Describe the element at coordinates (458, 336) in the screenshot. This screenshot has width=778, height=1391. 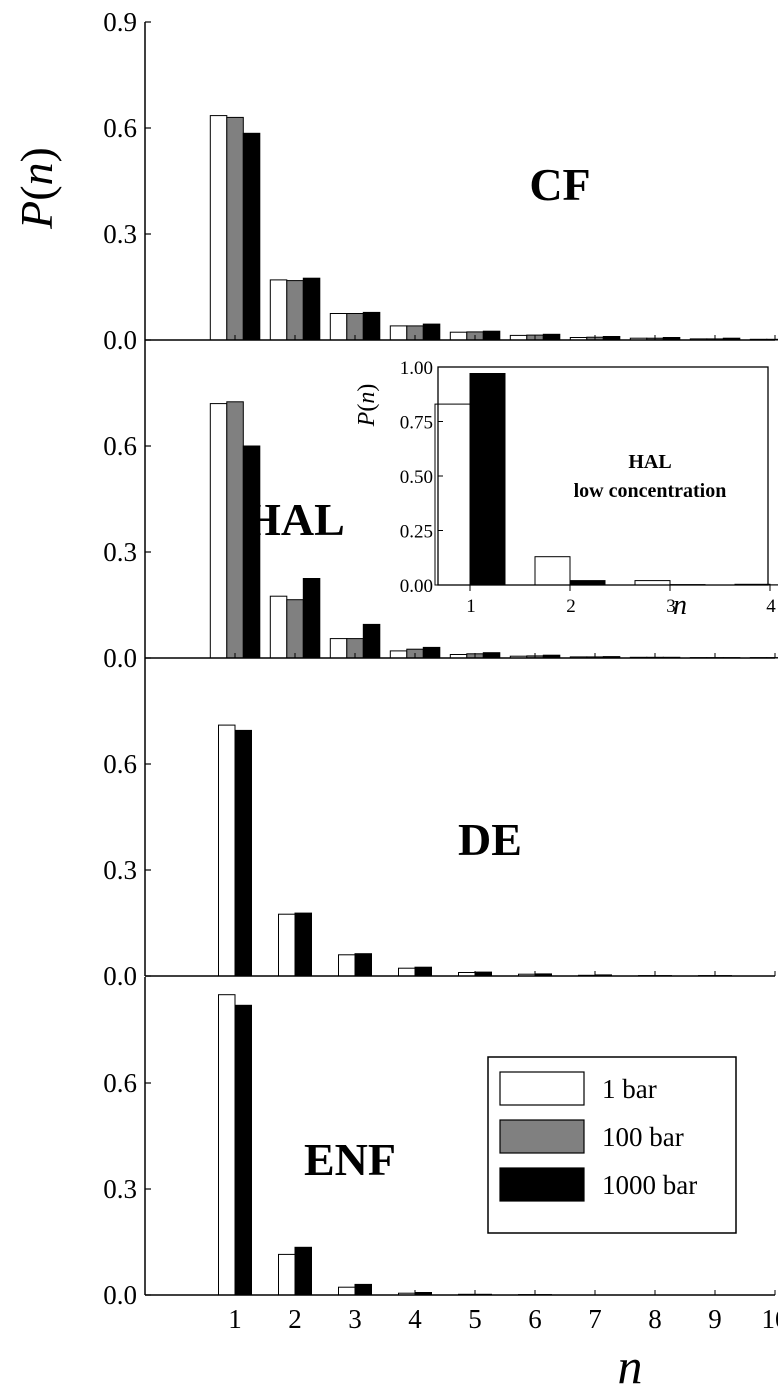
I see `bar-cf-1bar-n5` at that location.